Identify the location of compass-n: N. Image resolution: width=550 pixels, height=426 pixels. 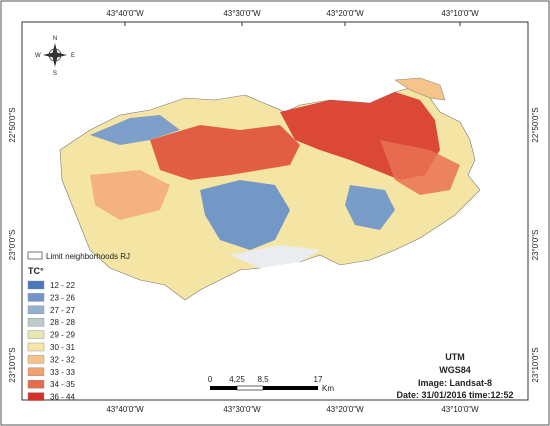
(55, 39).